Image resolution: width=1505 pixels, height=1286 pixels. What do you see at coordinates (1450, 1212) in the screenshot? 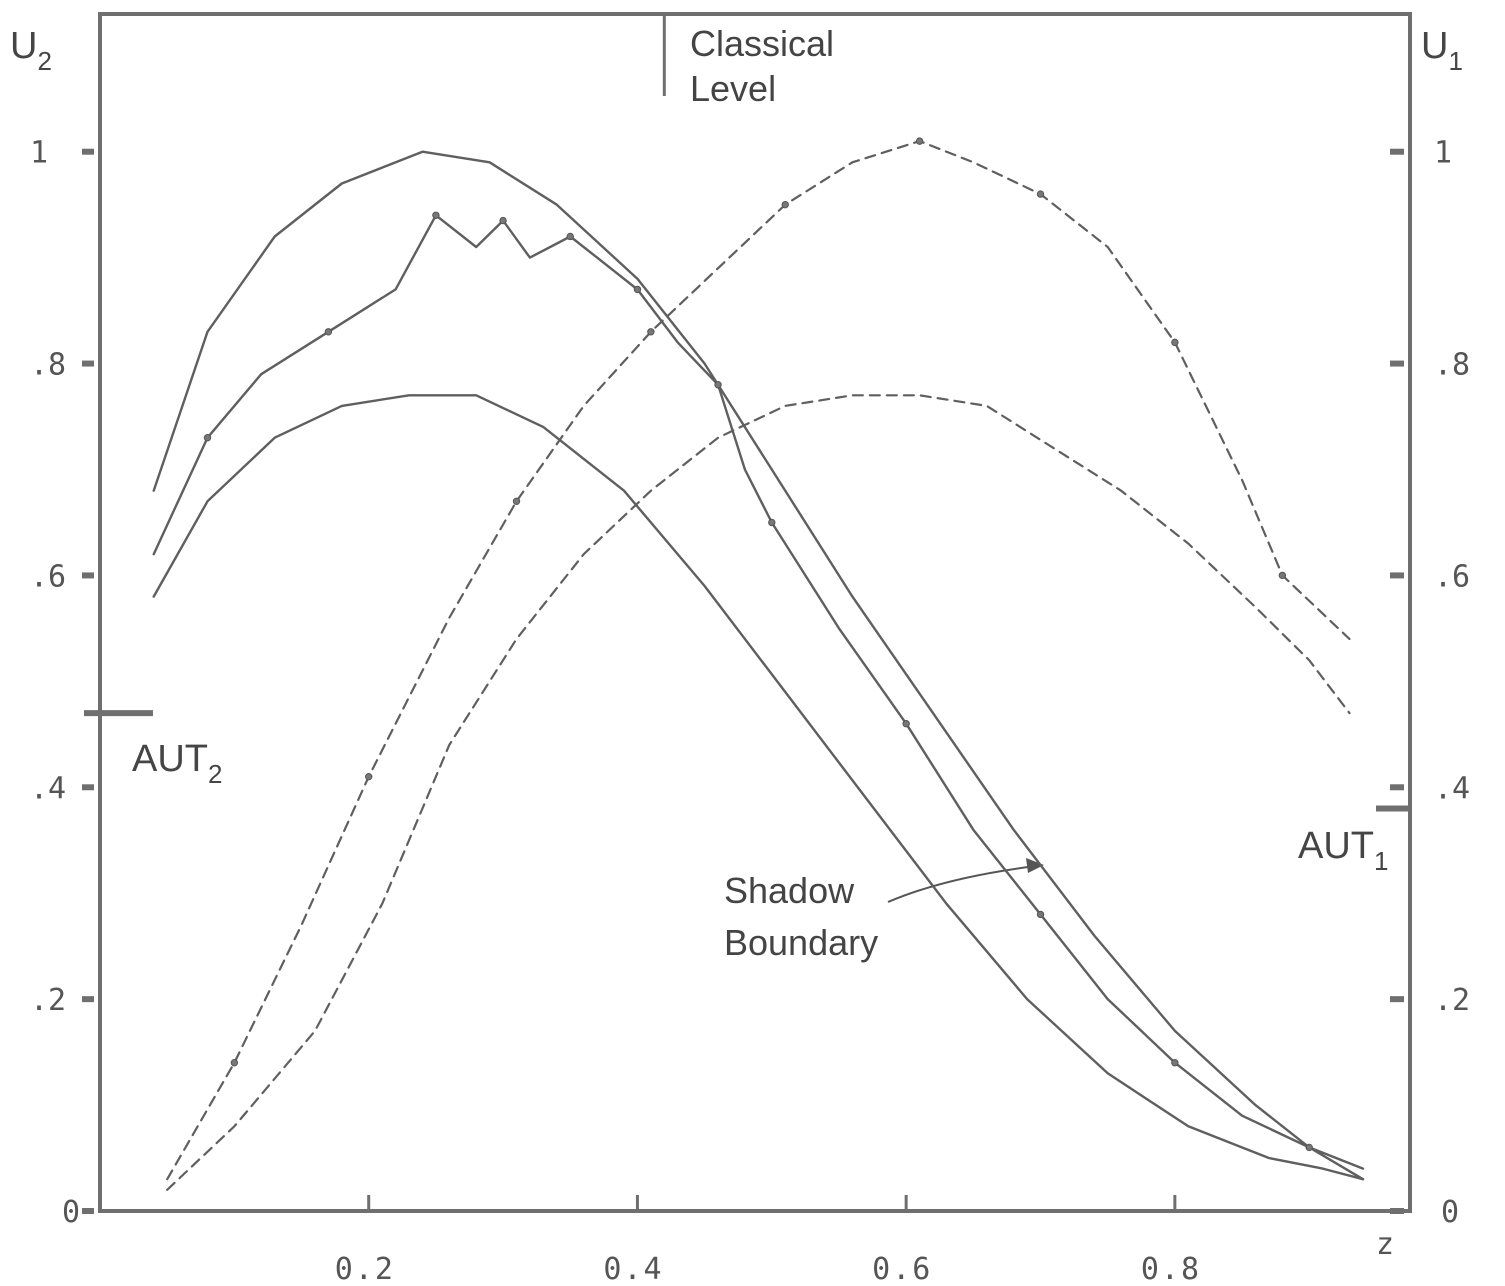
I see `right-y-axis-tick-label: 0` at bounding box center [1450, 1212].